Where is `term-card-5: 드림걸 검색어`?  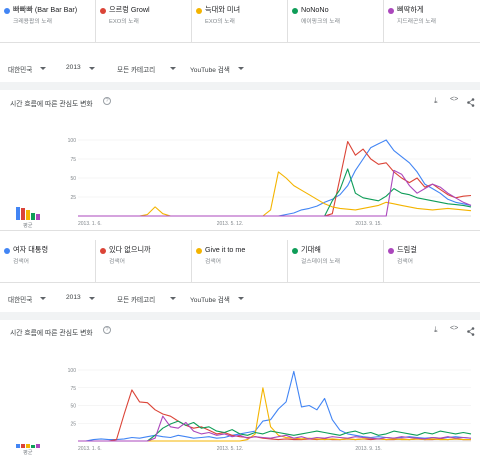
term-card-5: 드림걸 검색어 is located at coordinates (432, 261).